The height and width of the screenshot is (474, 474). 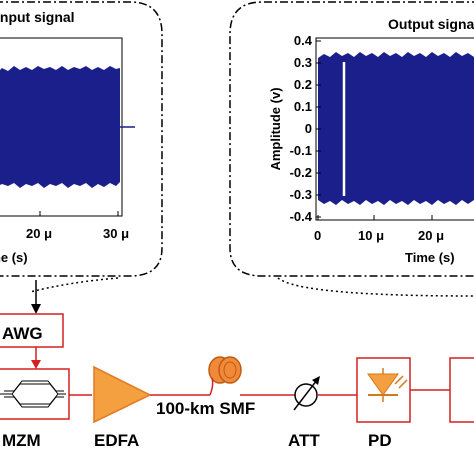 I want to click on output-callout-dotted, so click(x=375, y=287).